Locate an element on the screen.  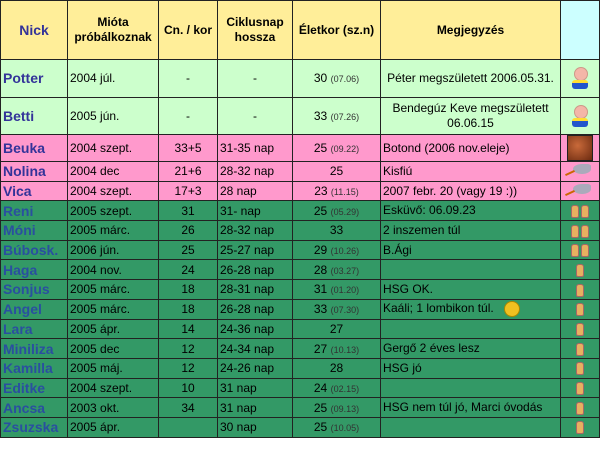
table-row: Haga 2004 nov. 24 26-28 nap 28 (03.27) is located at coordinates (300, 270).